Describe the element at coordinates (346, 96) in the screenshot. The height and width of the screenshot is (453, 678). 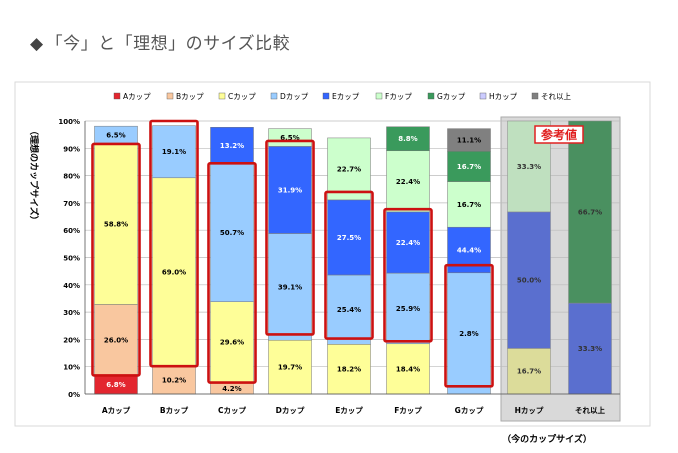
I see `legend-label: Eカップ` at that location.